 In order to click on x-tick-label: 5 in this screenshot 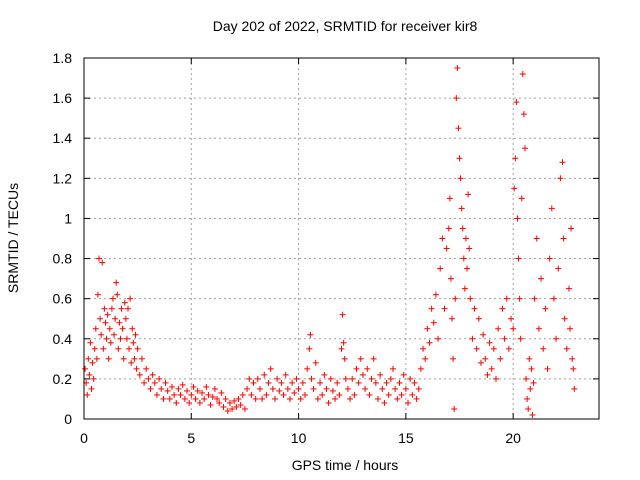, I will do `click(191, 438)`.